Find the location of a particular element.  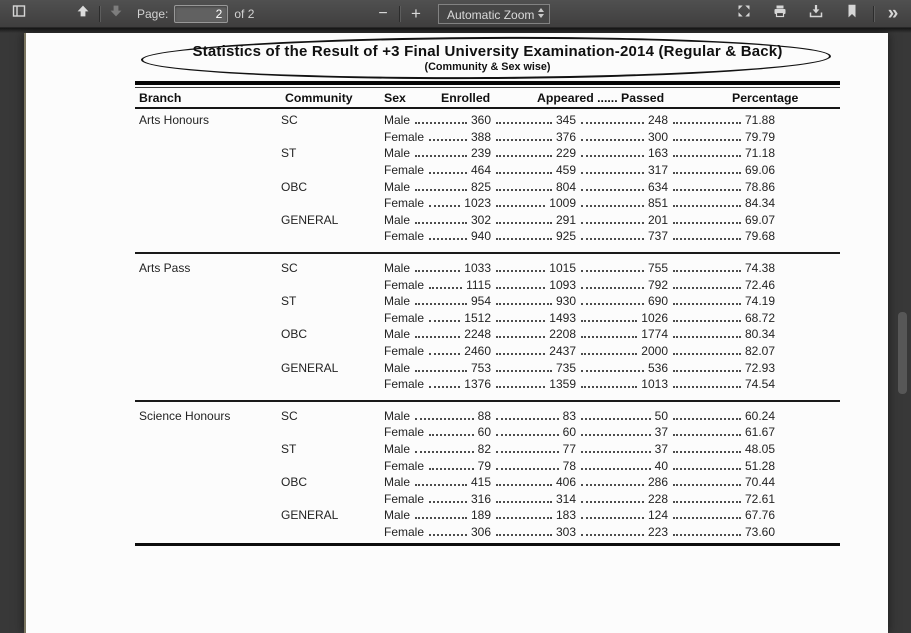

vertical-scrollbar-thumb is located at coordinates (902, 353).